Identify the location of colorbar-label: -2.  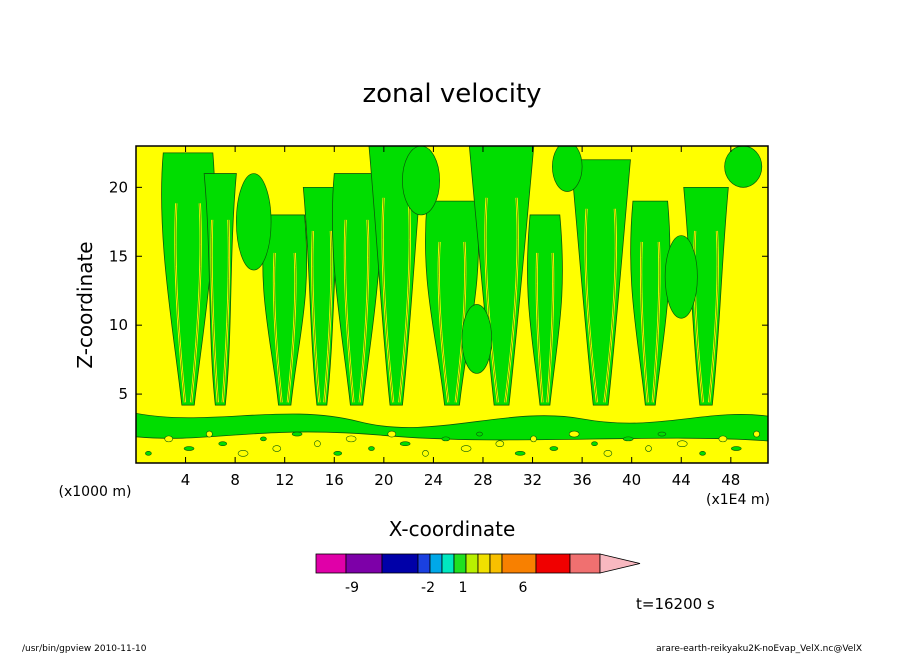
(428, 588).